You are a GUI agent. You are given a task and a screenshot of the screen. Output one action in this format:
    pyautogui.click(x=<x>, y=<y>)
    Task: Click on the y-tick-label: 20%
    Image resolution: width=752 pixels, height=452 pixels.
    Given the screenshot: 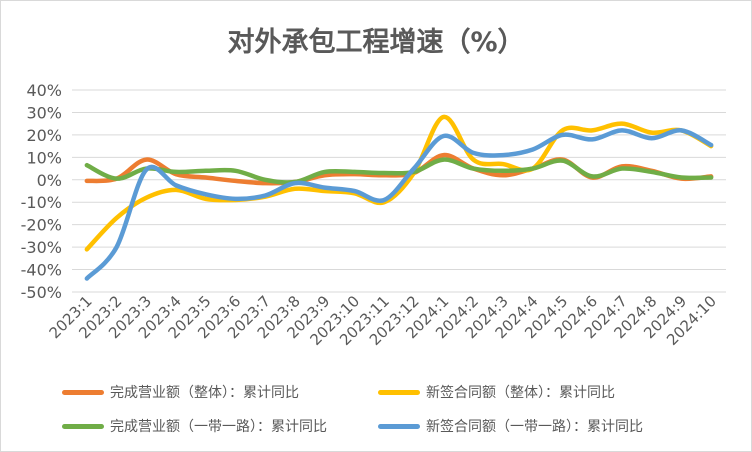 What is the action you would take?
    pyautogui.click(x=44, y=135)
    